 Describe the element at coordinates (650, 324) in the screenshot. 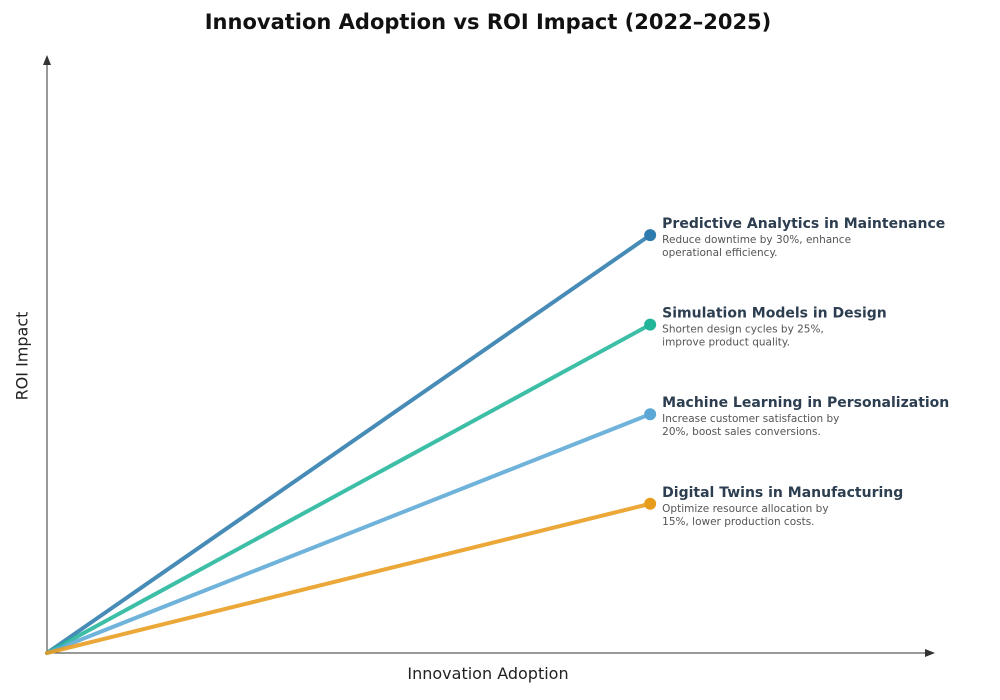

I see `series-endpoint-simulation-models-in-design` at that location.